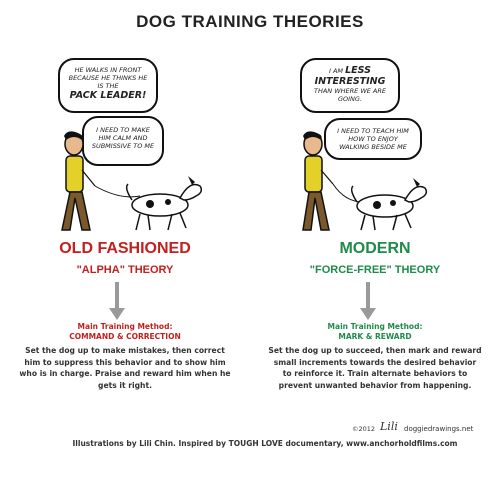 The width and height of the screenshot is (500, 480). Describe the element at coordinates (439, 429) in the screenshot. I see `site-url: doggiedrawings.net` at that location.